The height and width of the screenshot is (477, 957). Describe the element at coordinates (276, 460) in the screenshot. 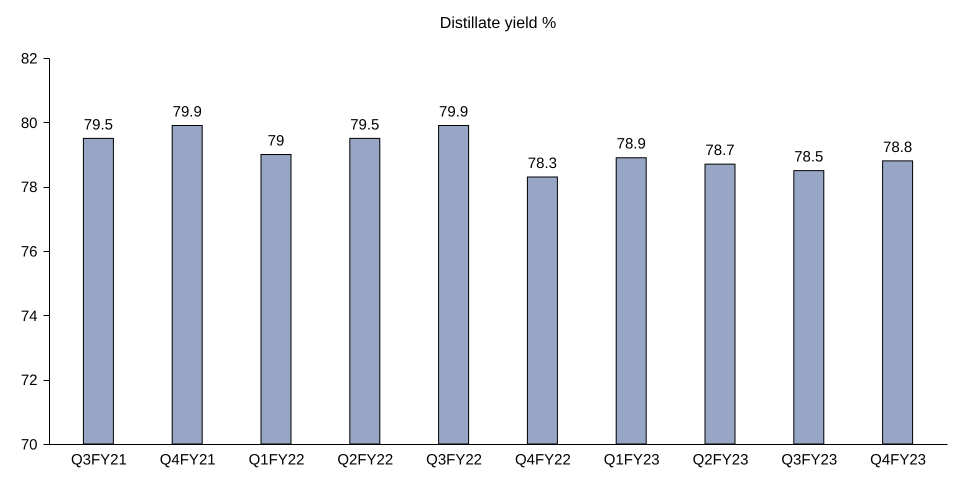

I see `x-tick-label: Q1FY22` at that location.